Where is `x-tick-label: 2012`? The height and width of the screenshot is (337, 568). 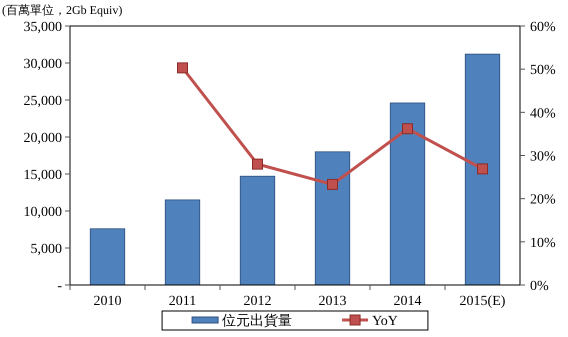 x-tick-label: 2012 is located at coordinates (258, 301).